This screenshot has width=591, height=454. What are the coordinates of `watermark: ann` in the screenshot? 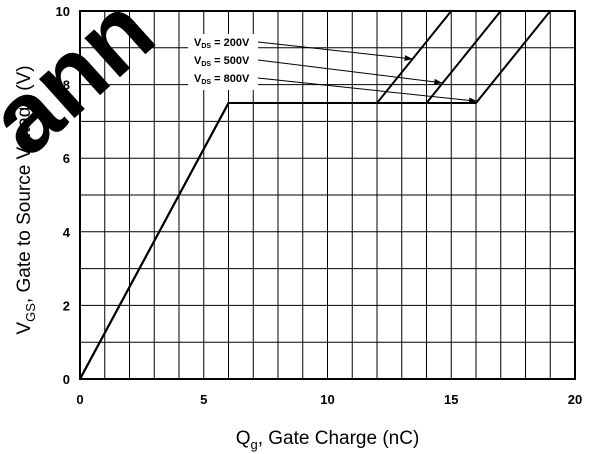 It's located at (87, 88).